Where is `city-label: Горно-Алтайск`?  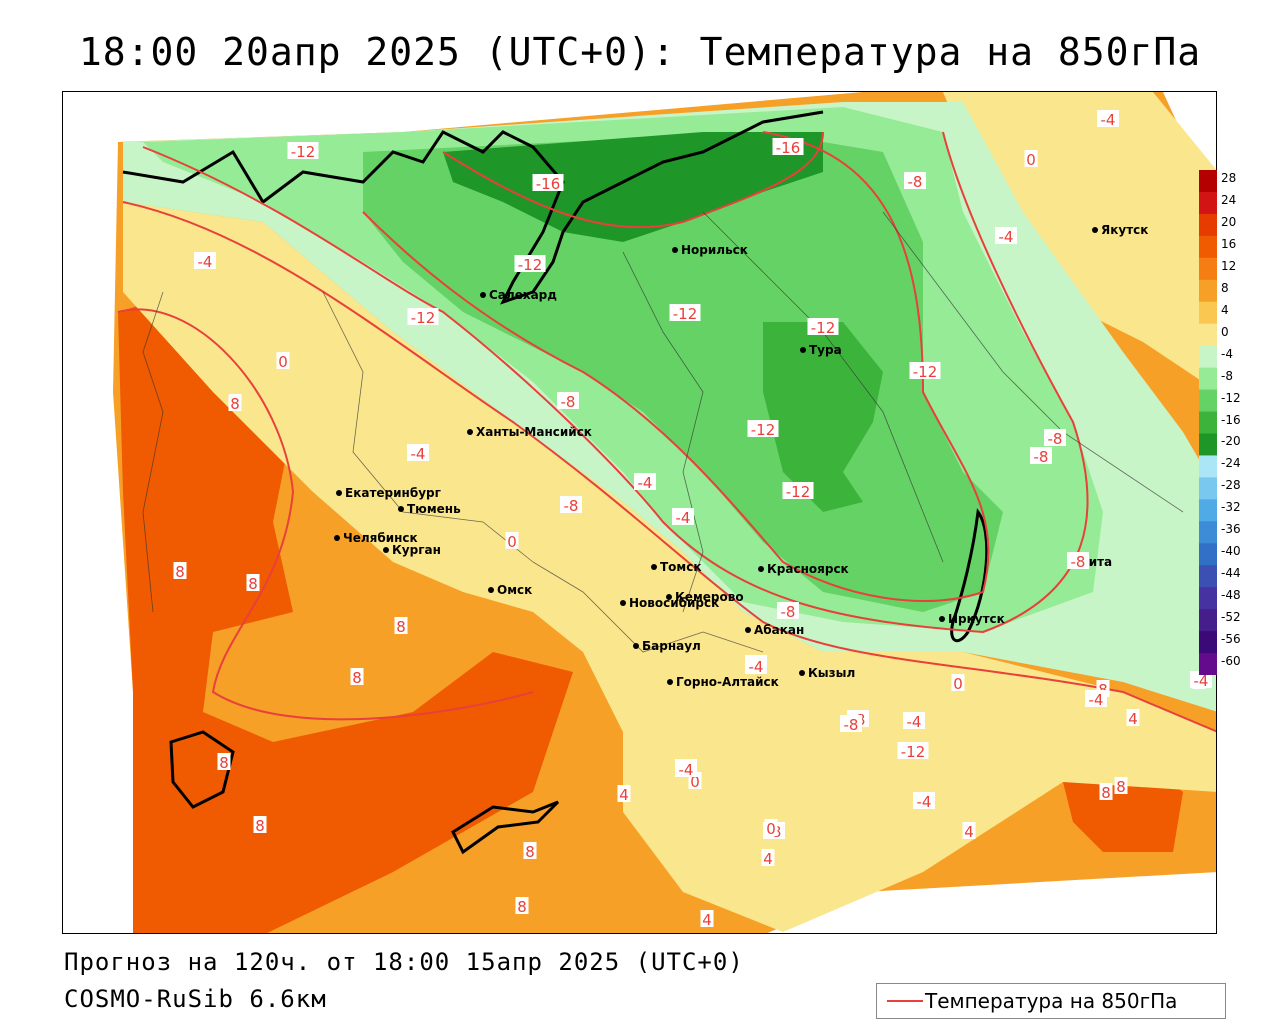 city-label: Горно-Алтайск is located at coordinates (727, 682).